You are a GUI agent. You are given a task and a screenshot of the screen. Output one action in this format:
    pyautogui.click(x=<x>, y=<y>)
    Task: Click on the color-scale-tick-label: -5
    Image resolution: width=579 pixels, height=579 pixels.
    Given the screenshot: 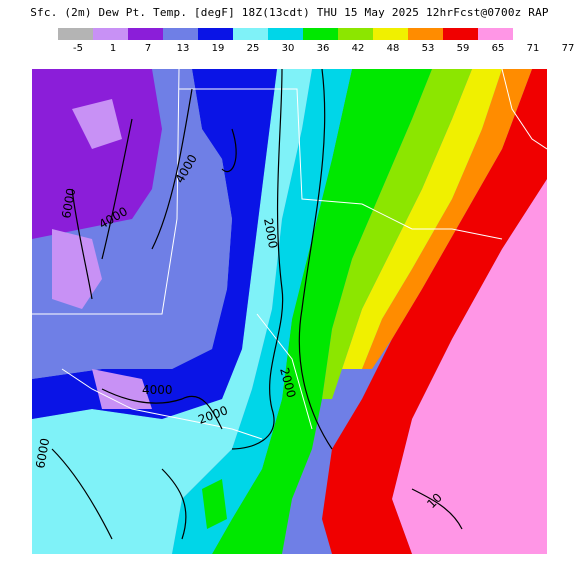 What is the action you would take?
    pyautogui.click(x=78, y=48)
    